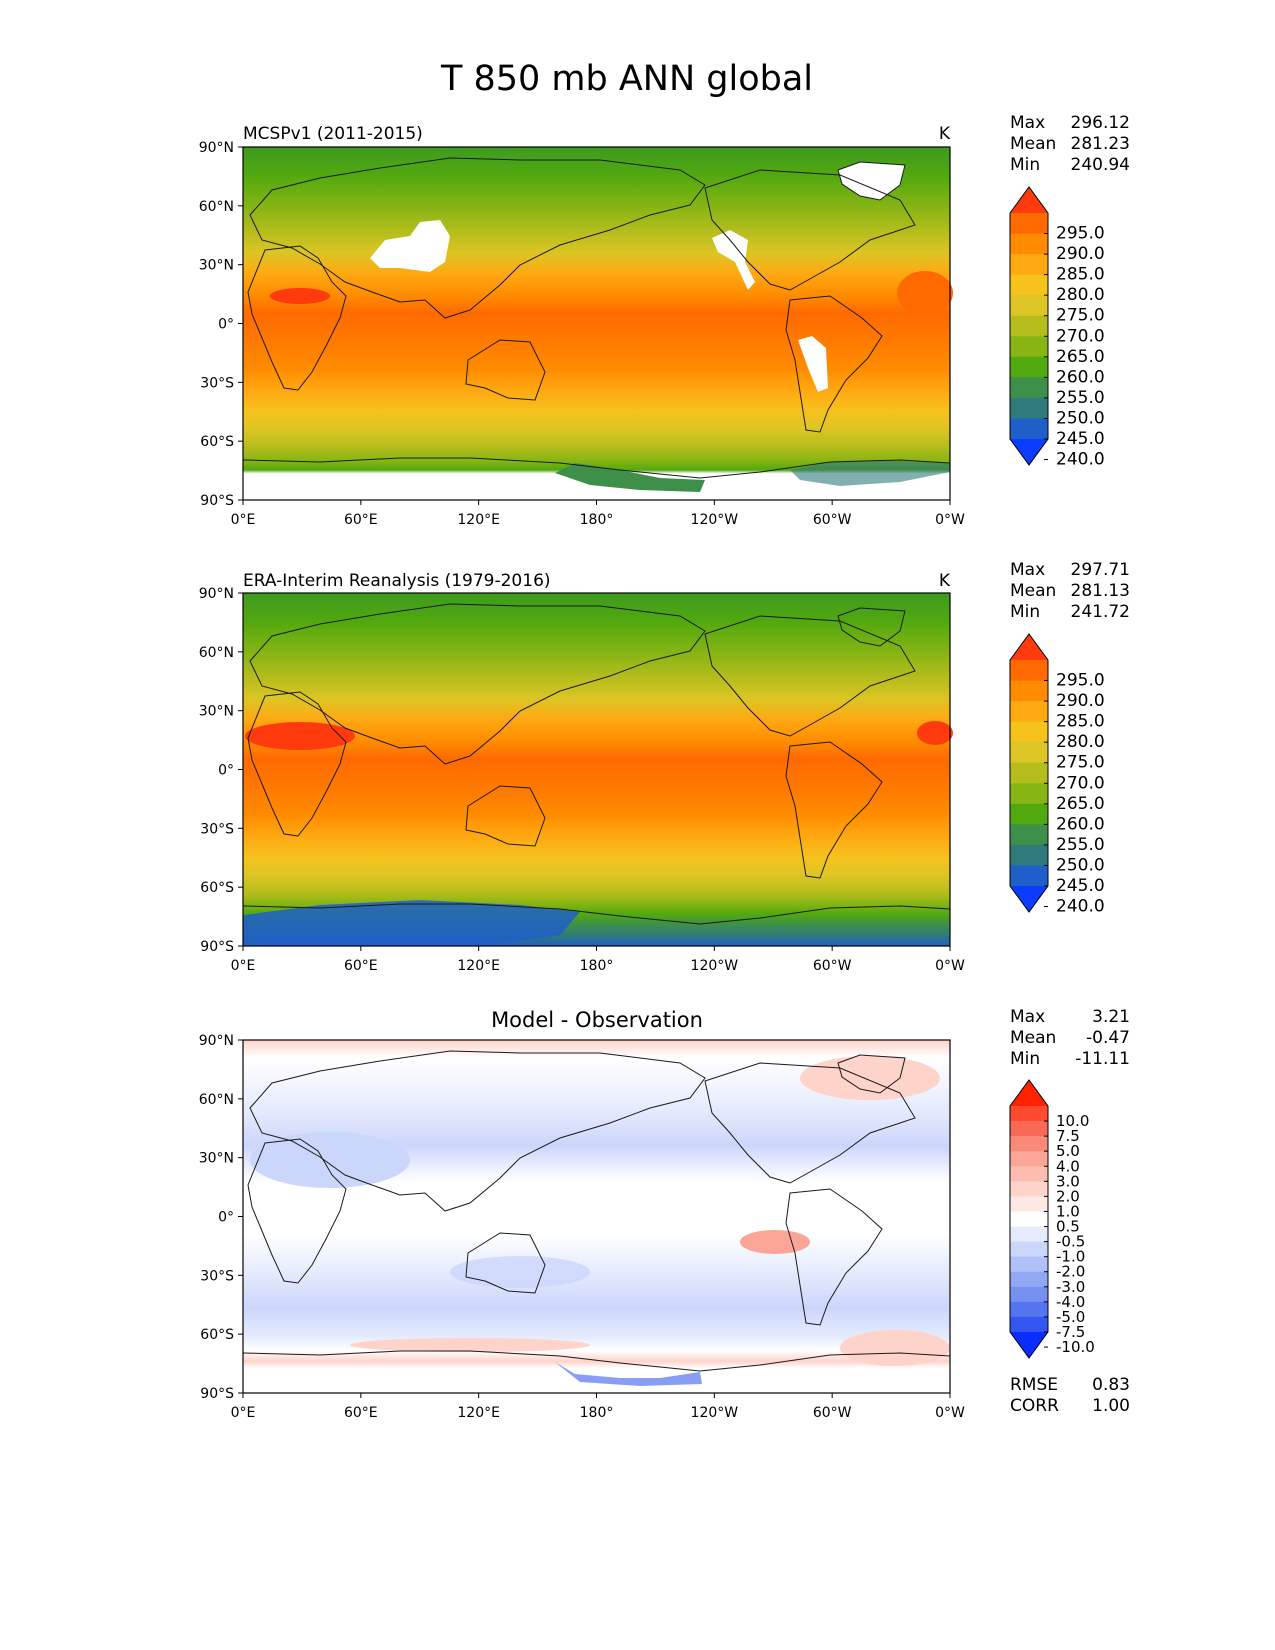 This screenshot has height=1650, width=1275. I want to click on observation-lon-axis: 0°E 60°E 120°E 180° 120°W 60°W 0°W, so click(598, 960).